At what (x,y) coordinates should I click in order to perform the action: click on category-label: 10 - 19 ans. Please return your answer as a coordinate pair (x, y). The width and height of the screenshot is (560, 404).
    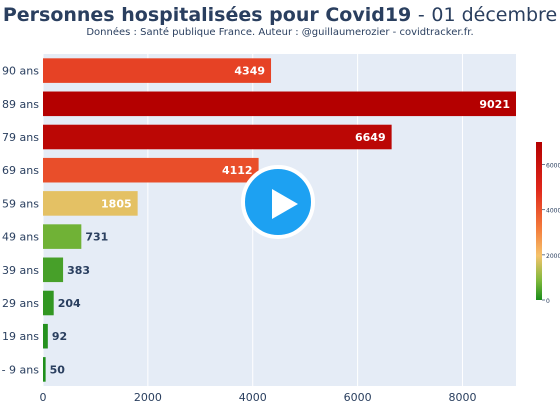
    Looking at the image, I should click on (19, 336).